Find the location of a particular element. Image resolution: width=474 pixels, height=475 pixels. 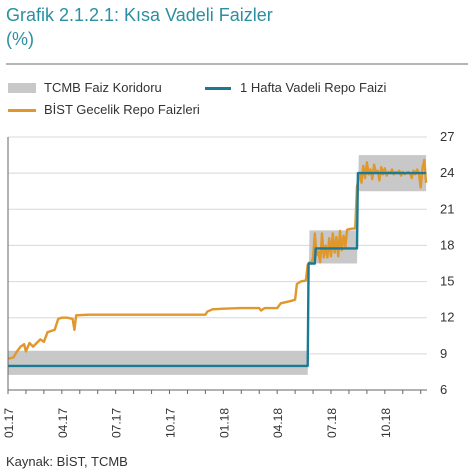

top-rule is located at coordinates (237, 64).